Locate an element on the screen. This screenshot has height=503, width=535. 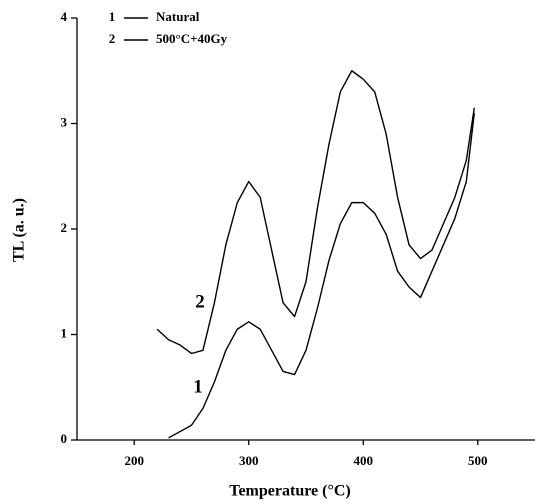
y-tick-label: 0 is located at coordinates (64, 438).